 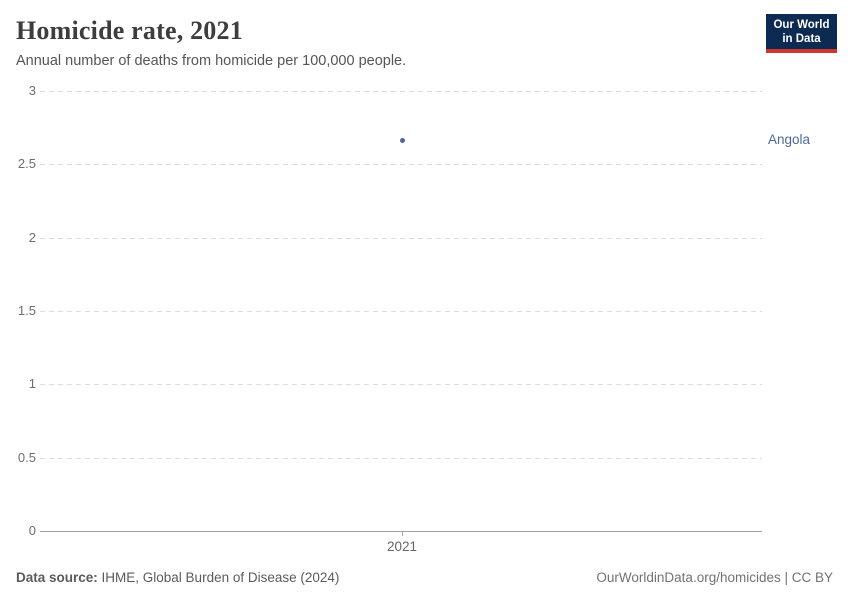 I want to click on owid-logo-line2: in Data, so click(x=801, y=39).